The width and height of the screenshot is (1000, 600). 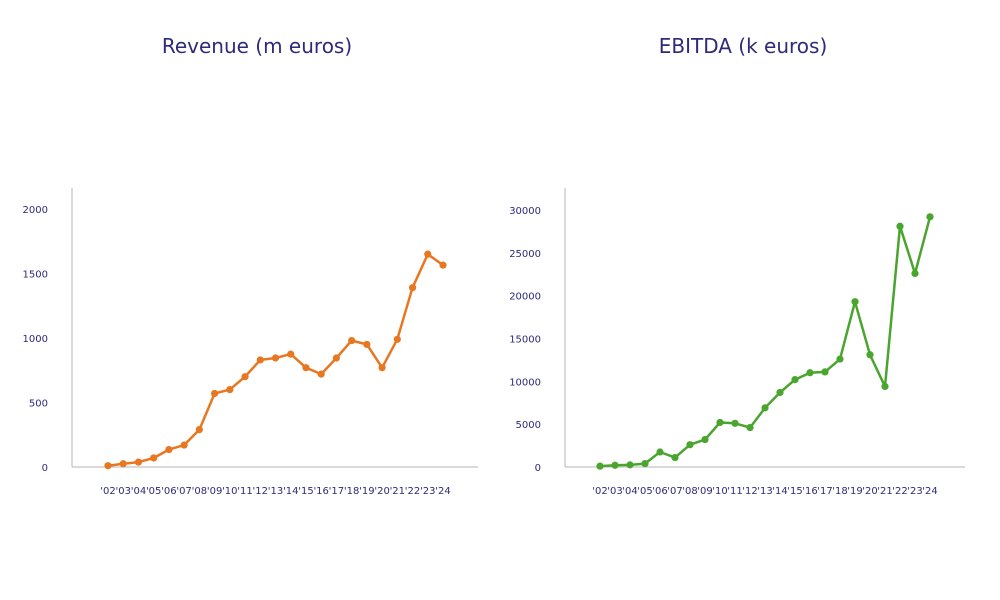 What do you see at coordinates (199, 491) in the screenshot?
I see `revenue-x-tick-label: '08` at bounding box center [199, 491].